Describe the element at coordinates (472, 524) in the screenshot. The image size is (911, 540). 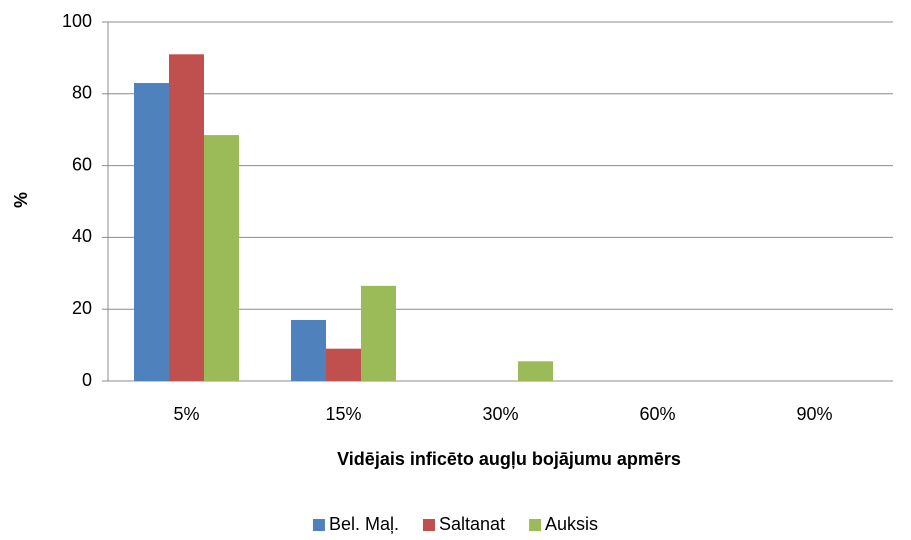
I see `legend-label: Saltanat` at that location.